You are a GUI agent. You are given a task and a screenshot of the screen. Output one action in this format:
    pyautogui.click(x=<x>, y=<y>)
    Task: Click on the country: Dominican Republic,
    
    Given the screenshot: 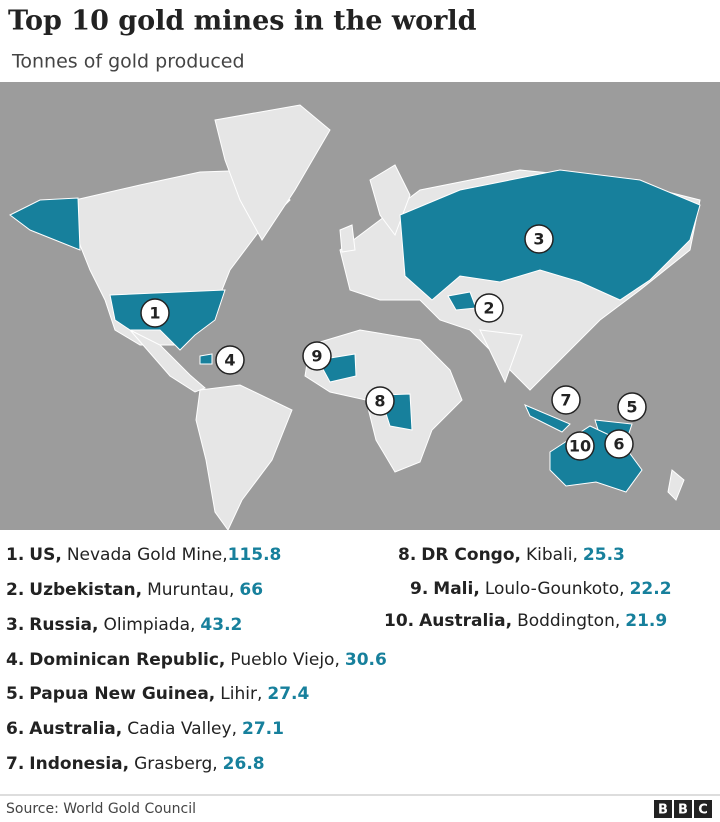 What is the action you would take?
    pyautogui.click(x=127, y=660)
    